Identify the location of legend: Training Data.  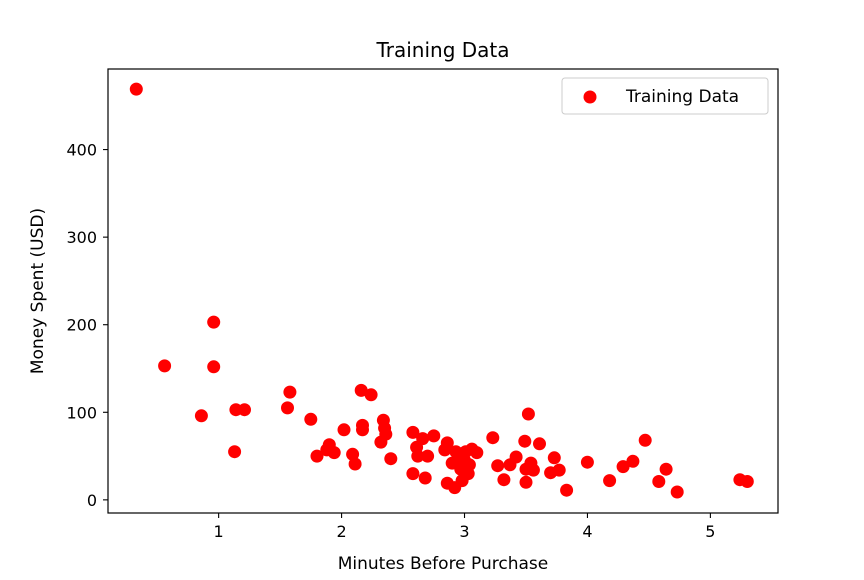
(665, 96).